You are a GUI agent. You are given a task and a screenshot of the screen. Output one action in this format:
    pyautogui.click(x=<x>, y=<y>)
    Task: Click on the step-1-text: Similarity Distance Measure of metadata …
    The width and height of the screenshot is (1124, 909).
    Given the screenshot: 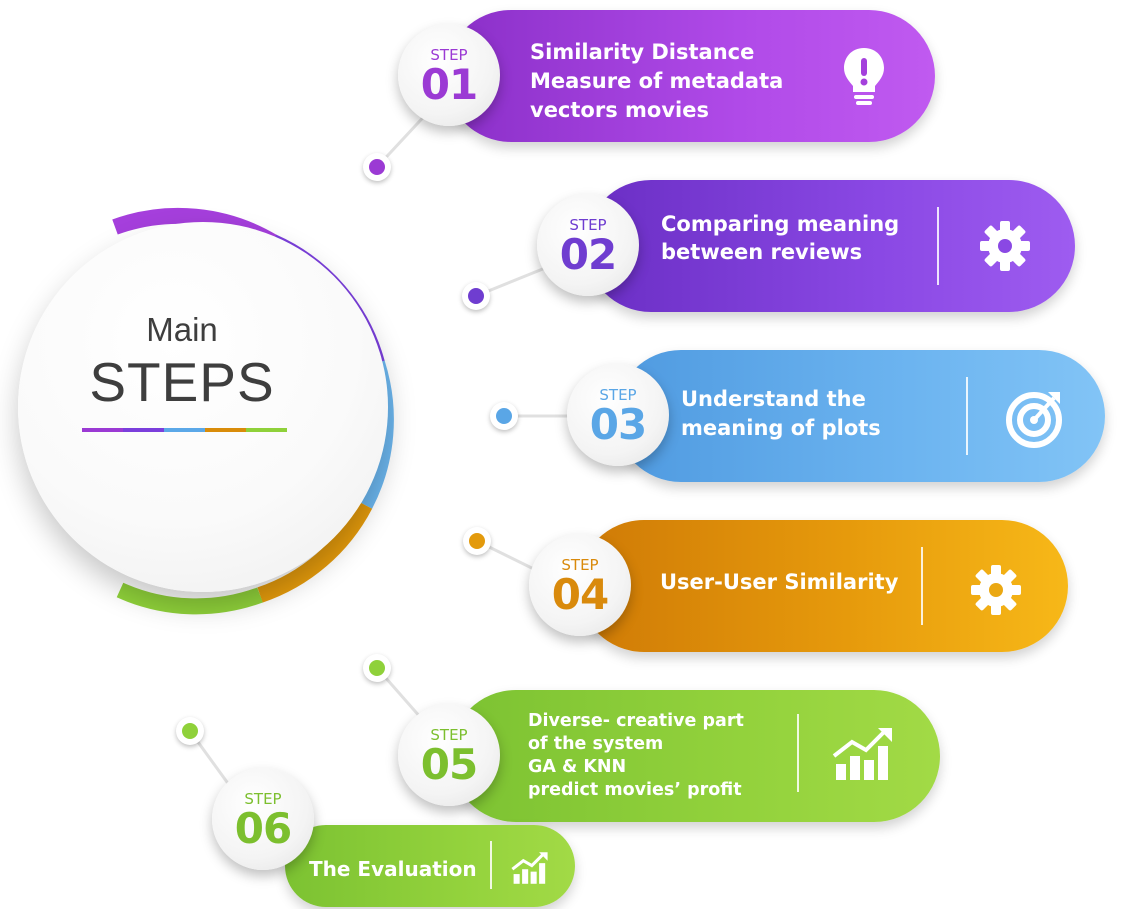 What is the action you would take?
    pyautogui.click(x=656, y=81)
    